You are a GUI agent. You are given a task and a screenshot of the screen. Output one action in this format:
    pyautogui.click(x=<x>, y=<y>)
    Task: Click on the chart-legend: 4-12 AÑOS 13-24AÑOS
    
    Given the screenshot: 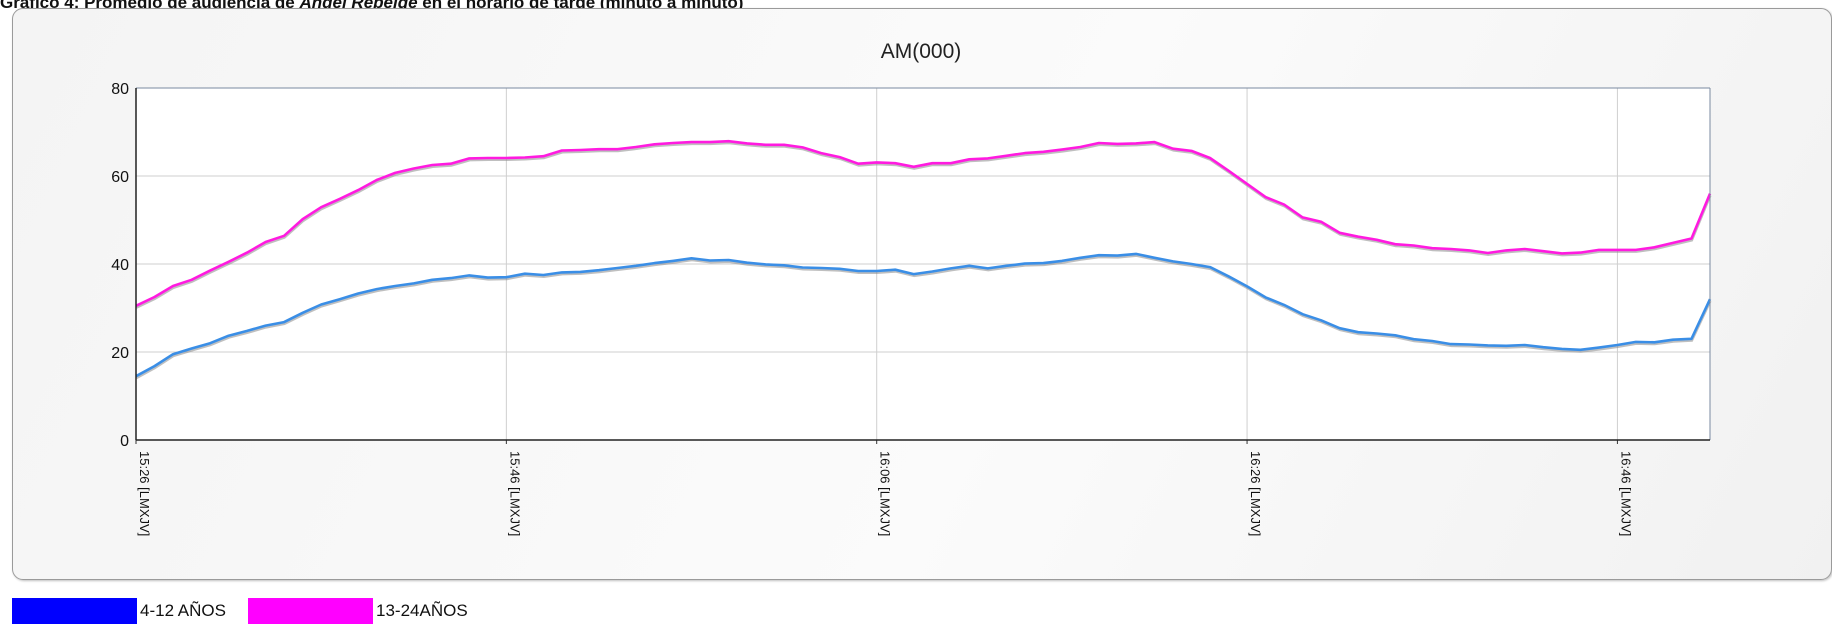 What is the action you would take?
    pyautogui.click(x=251, y=611)
    